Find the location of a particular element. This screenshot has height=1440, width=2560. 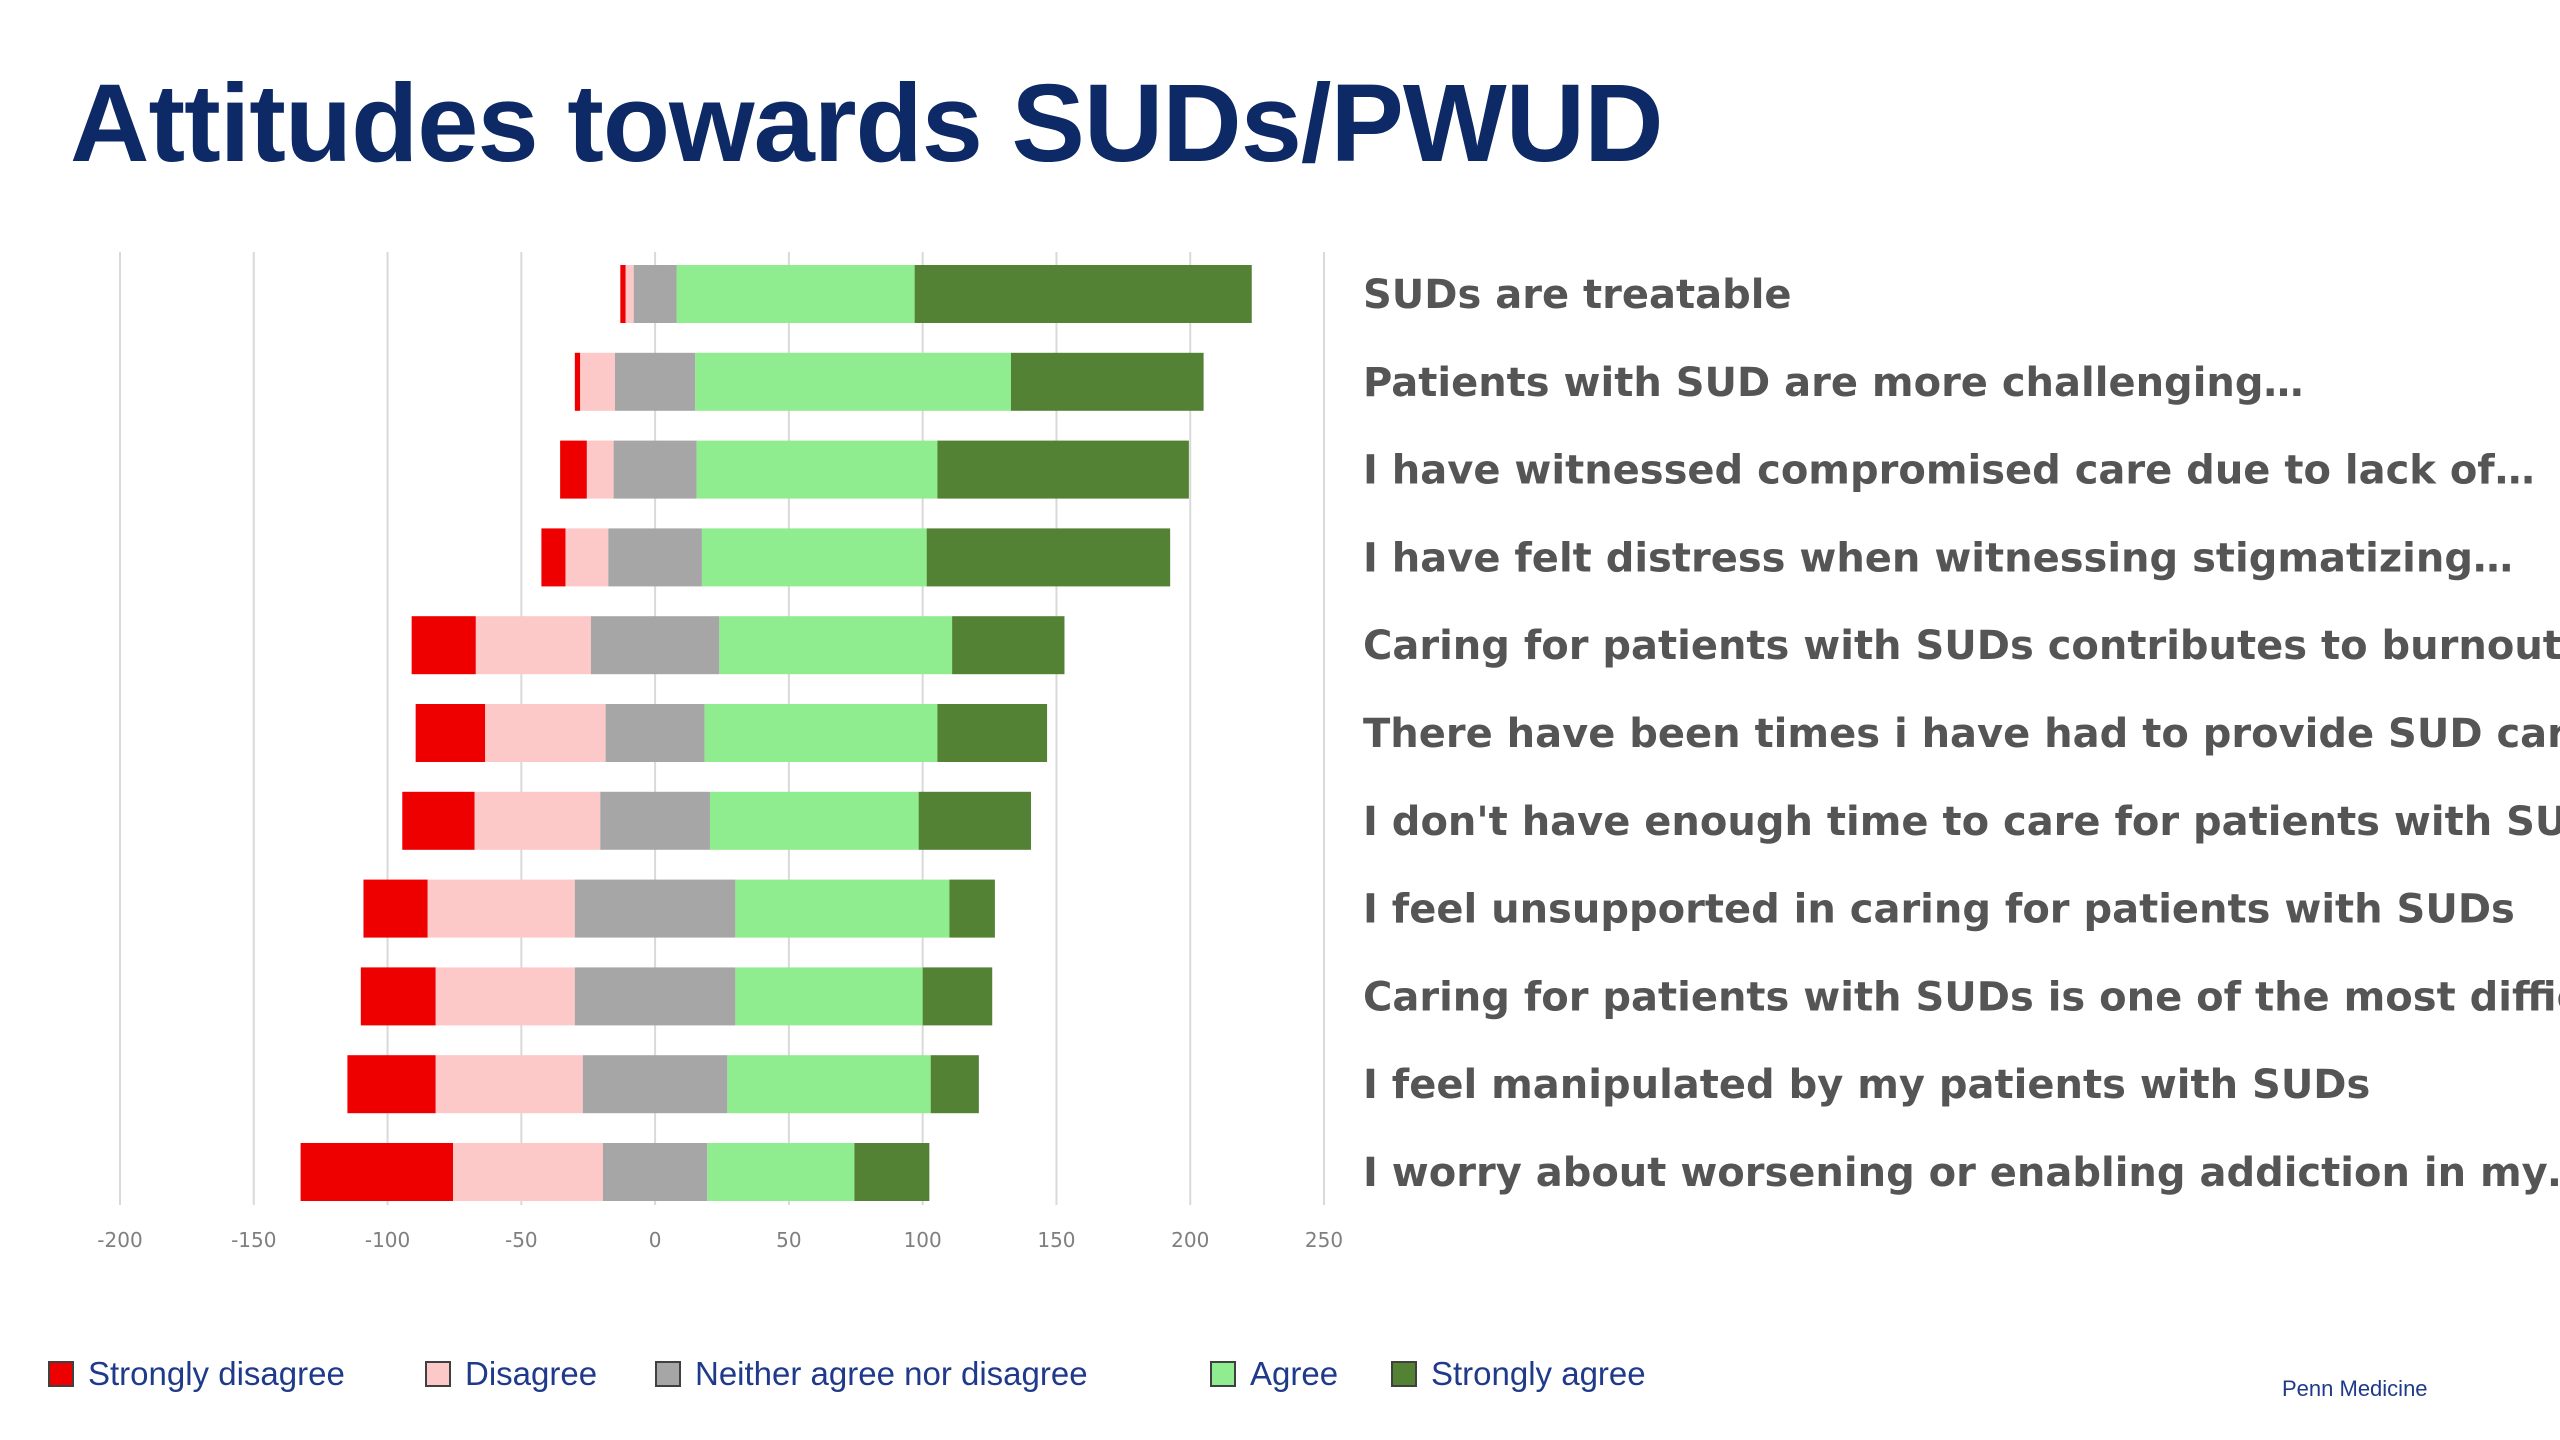

legend-item: Strongly disagree is located at coordinates (196, 1374).